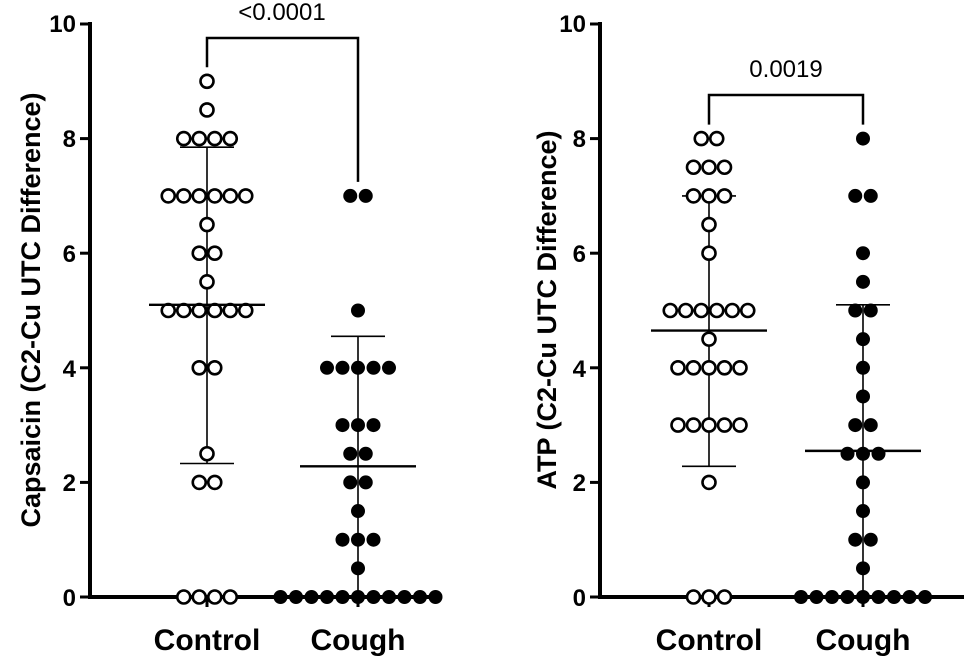  I want to click on panel-capsaicin-xlabel-cough: Cough, so click(358, 640).